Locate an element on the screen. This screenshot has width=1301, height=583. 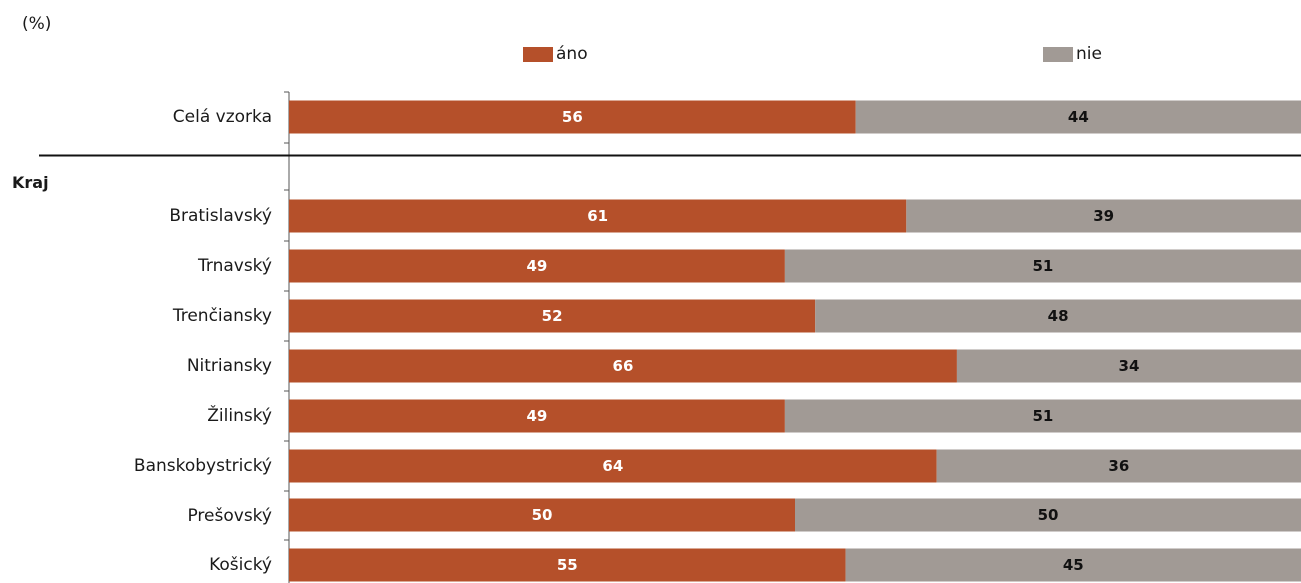
bar-áno-8 is located at coordinates (567, 565).